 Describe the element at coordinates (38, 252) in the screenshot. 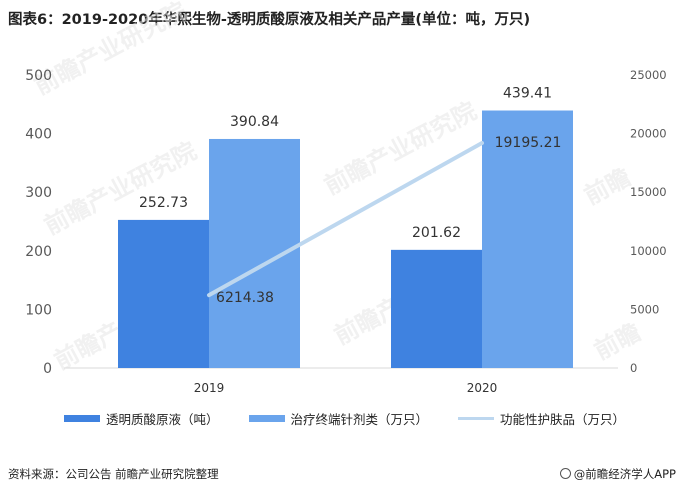

I see `y-left-tick-label: 200` at that location.